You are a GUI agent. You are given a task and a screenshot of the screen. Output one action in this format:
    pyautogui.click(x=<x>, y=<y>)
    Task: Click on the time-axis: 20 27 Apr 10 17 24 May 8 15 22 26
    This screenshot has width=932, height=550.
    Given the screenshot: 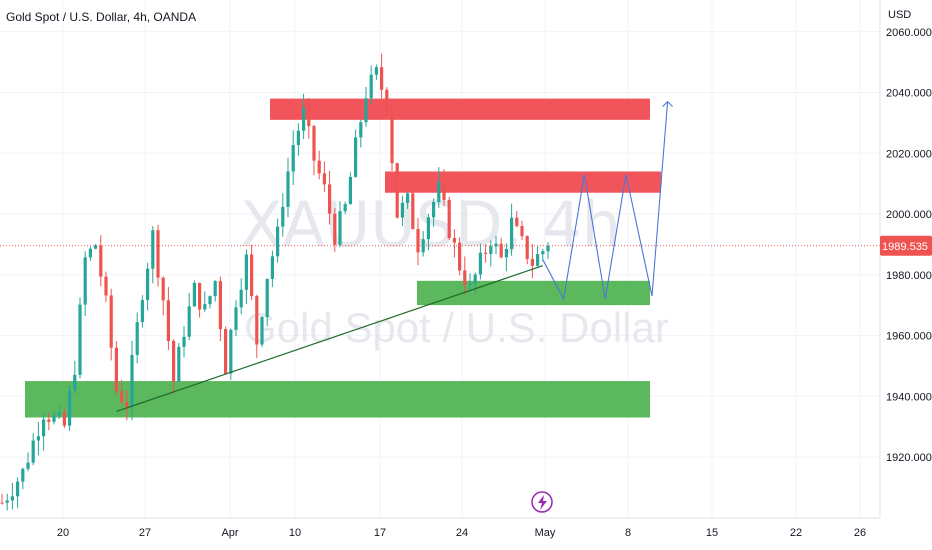 What is the action you would take?
    pyautogui.click(x=461, y=533)
    